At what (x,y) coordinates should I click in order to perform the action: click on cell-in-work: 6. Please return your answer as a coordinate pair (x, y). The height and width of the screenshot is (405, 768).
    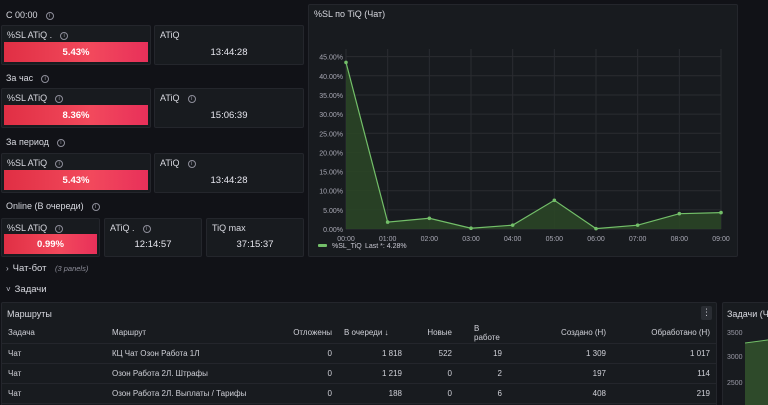
    Looking at the image, I should click on (483, 393).